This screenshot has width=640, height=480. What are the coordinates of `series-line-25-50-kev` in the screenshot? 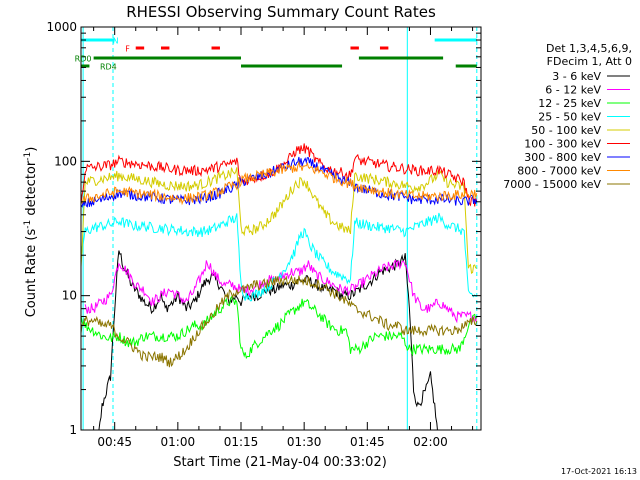 It's located at (279, 257).